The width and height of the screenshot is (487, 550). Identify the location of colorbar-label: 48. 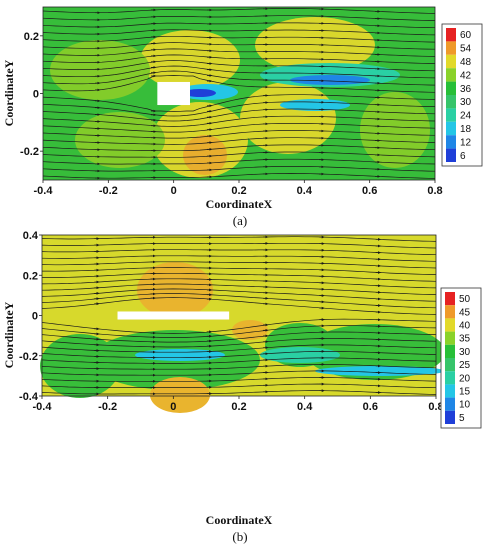
(466, 62).